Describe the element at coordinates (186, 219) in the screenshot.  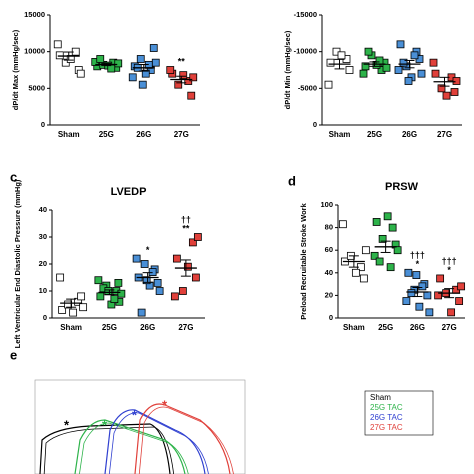
I see `significance-marker: ††` at that location.